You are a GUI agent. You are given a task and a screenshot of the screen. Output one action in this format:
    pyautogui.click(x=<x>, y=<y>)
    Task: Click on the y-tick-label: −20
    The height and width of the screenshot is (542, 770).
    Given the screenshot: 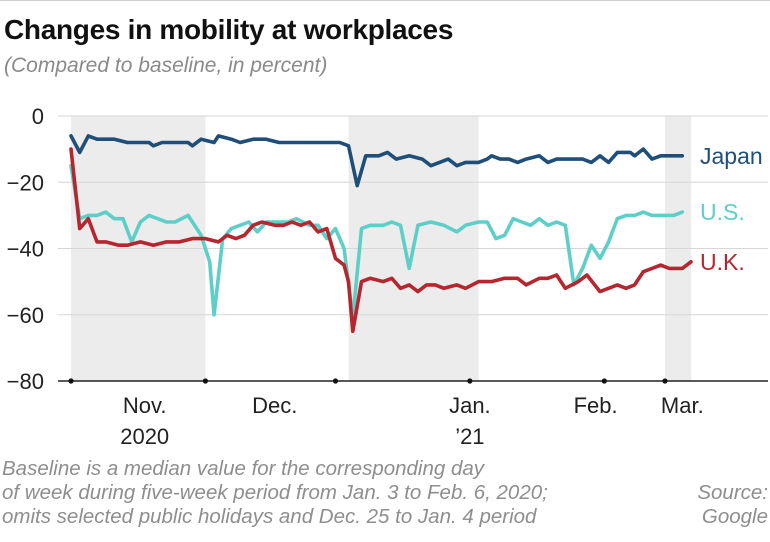 What is the action you would take?
    pyautogui.click(x=25, y=182)
    